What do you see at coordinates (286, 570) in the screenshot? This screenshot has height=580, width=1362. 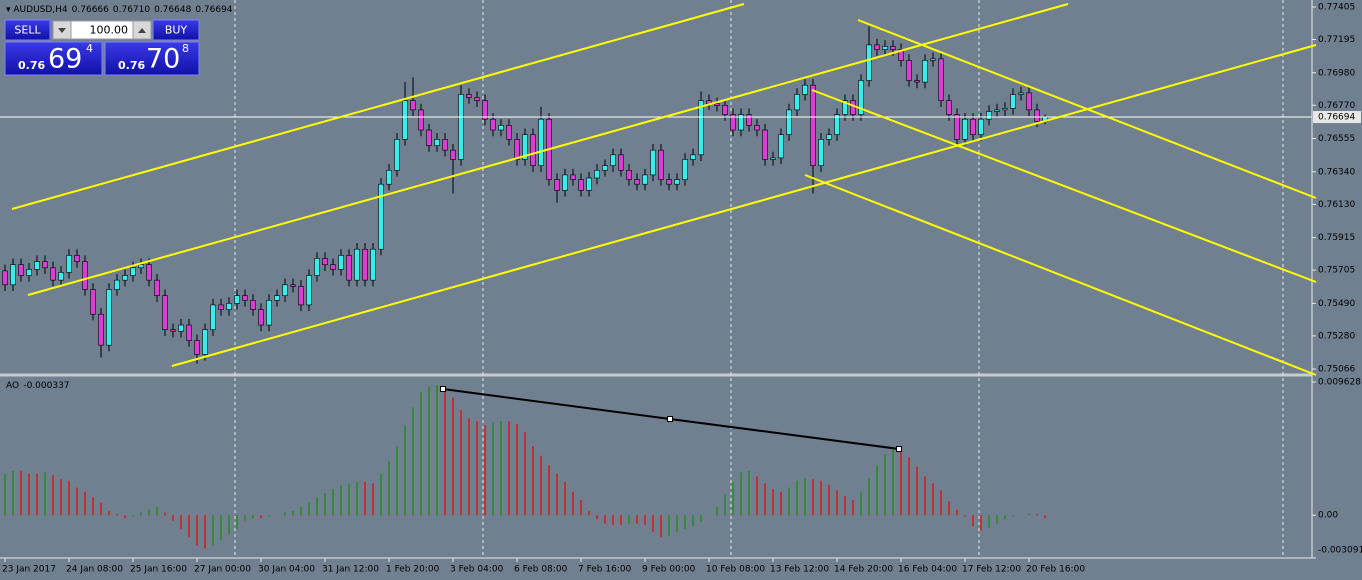 I see `x-tick-label: 30 Jan 04:00` at bounding box center [286, 570].